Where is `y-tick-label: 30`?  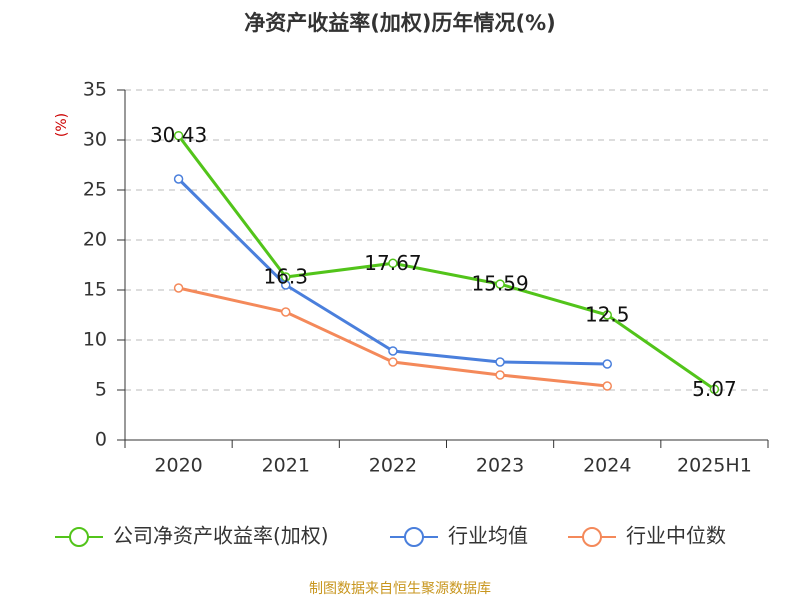
y-tick-label: 30 is located at coordinates (95, 140).